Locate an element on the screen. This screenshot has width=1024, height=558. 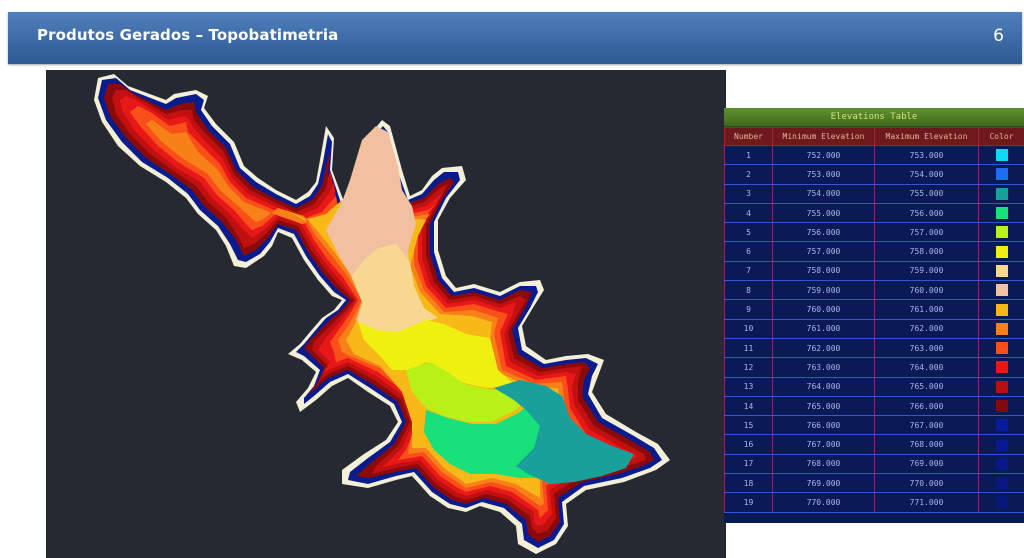
cell-minimum-elevation: 769.000 is located at coordinates (823, 483).